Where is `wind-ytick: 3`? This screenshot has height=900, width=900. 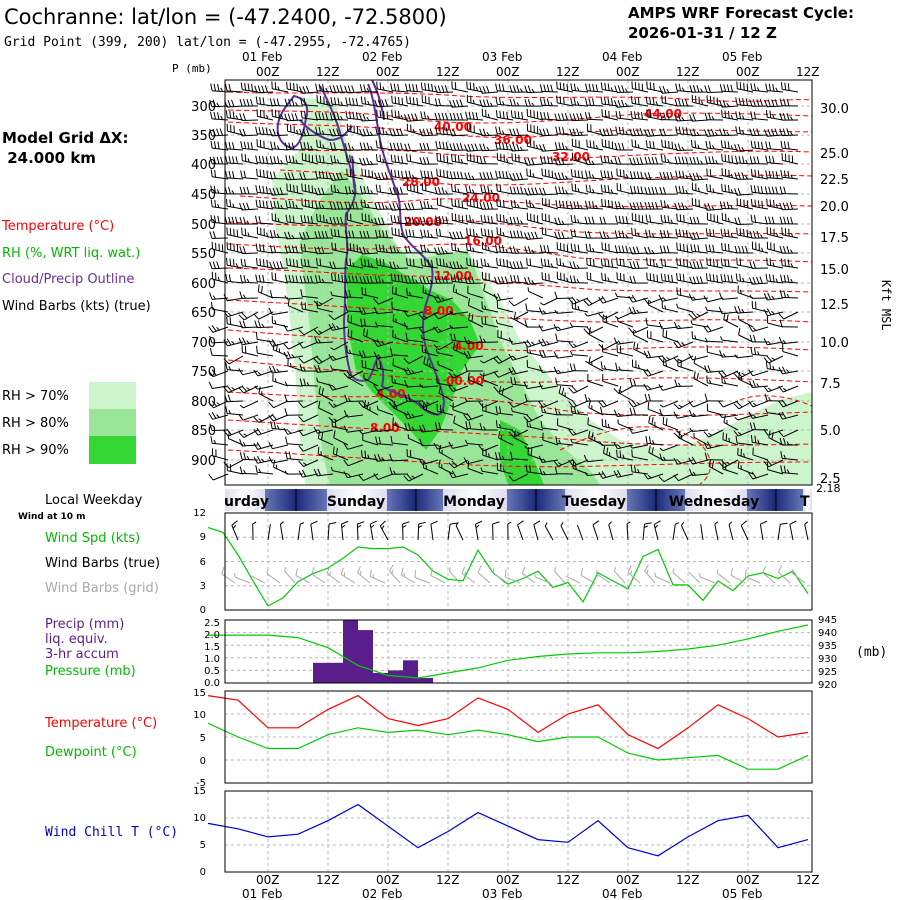 wind-ytick: 3 is located at coordinates (203, 586).